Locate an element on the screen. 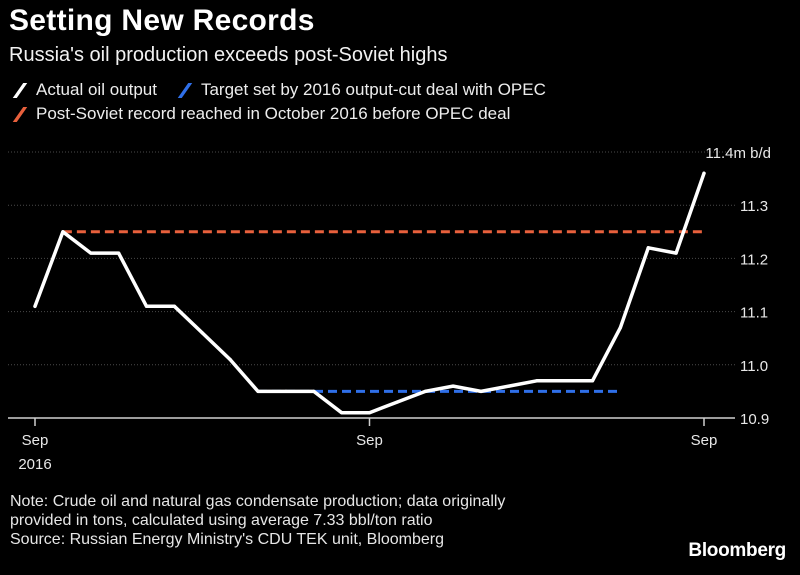 The width and height of the screenshot is (800, 575). x-tick-sublabel: 2016 is located at coordinates (34, 464).